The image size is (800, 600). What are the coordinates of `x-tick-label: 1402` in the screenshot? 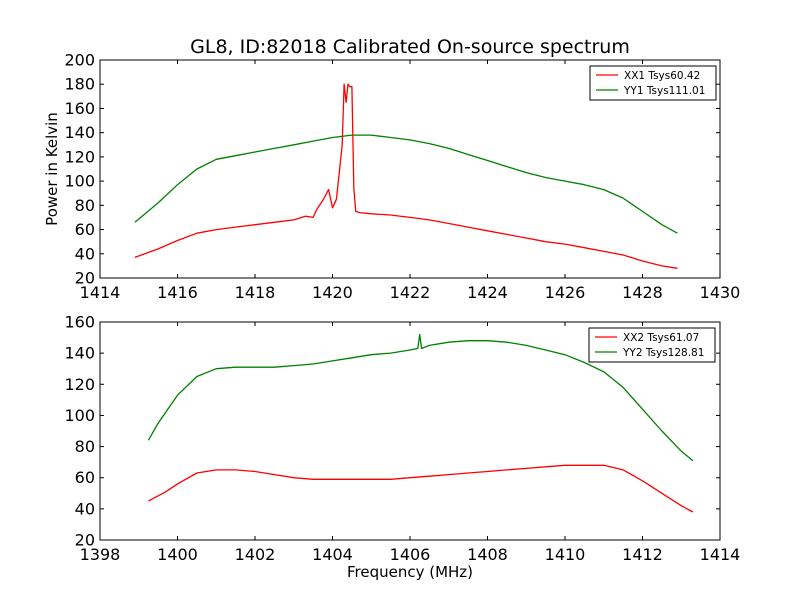 It's located at (255, 554).